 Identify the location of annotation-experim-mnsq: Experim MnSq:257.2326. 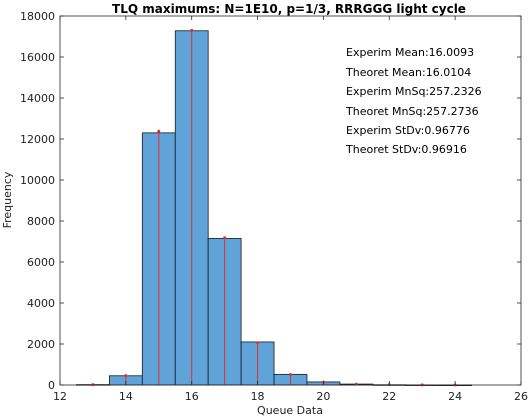
(414, 91).